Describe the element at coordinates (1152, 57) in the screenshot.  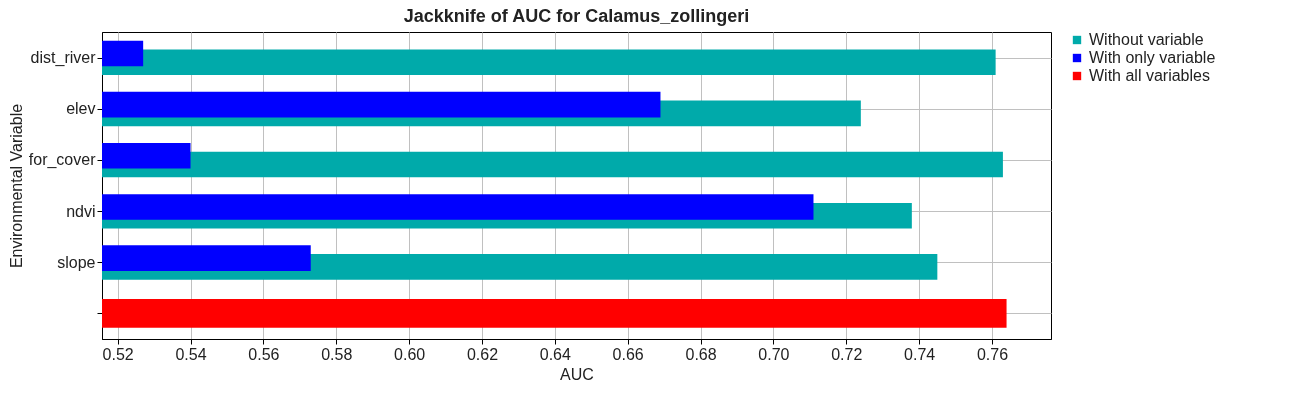
I see `legend-label: With only variable` at that location.